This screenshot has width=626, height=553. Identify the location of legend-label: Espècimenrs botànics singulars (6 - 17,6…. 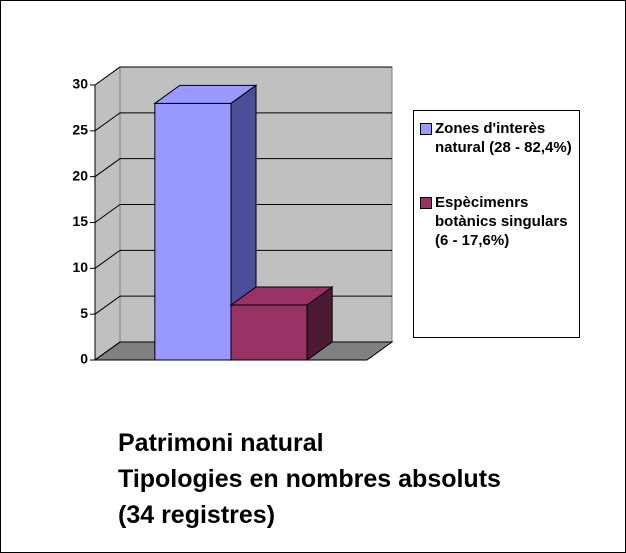
(501, 221).